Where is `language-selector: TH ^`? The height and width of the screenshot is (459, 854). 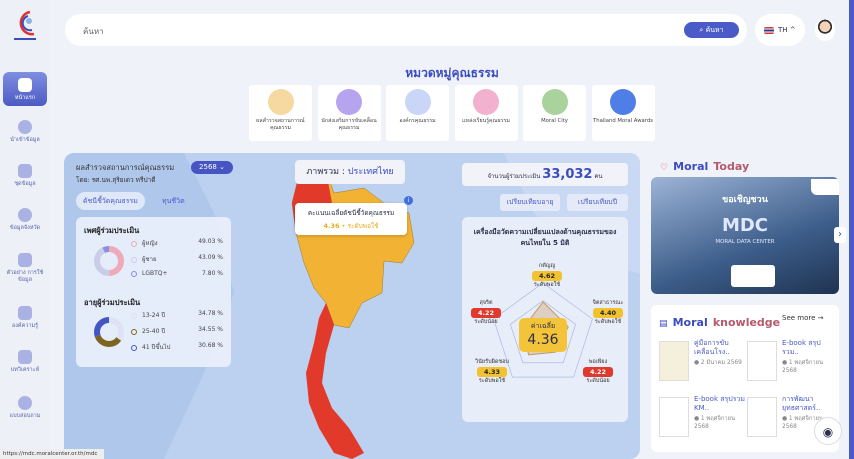
language-selector: TH ^ is located at coordinates (780, 30).